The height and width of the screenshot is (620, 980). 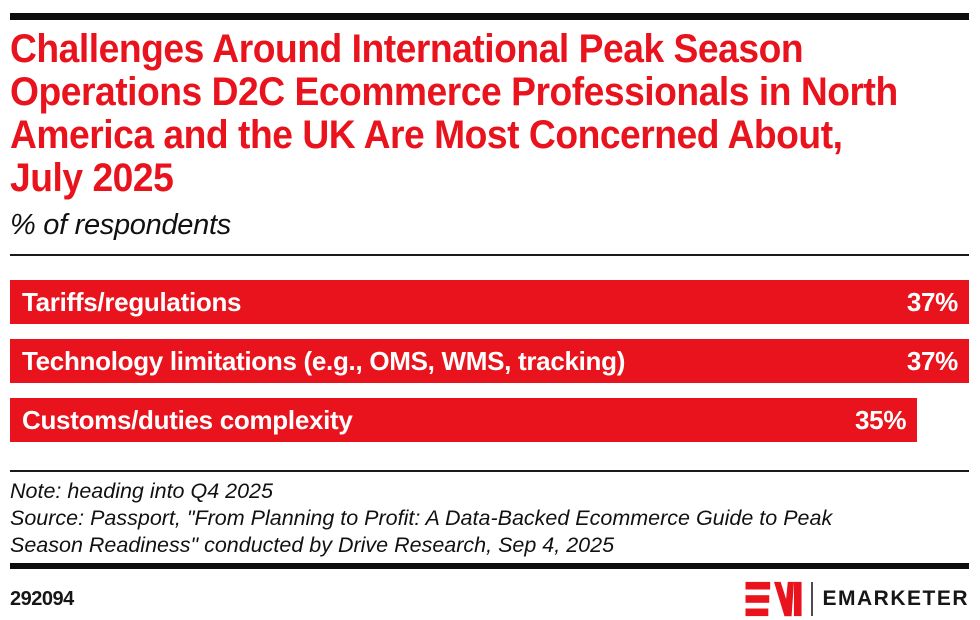 I want to click on logo-divider, so click(x=812, y=599).